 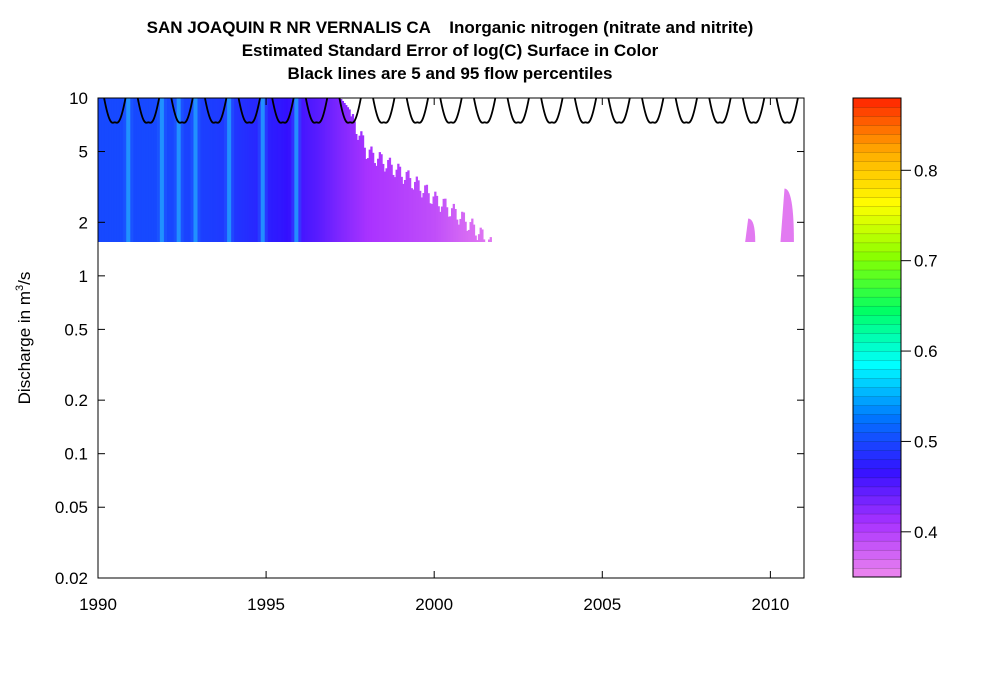 I want to click on surface-streak, so click(x=262, y=170).